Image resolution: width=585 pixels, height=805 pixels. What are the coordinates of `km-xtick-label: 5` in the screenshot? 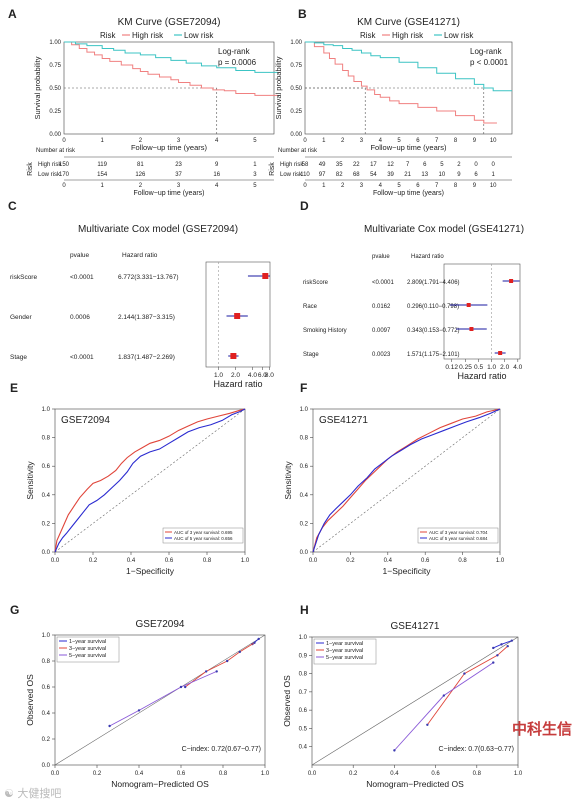 It's located at (255, 141).